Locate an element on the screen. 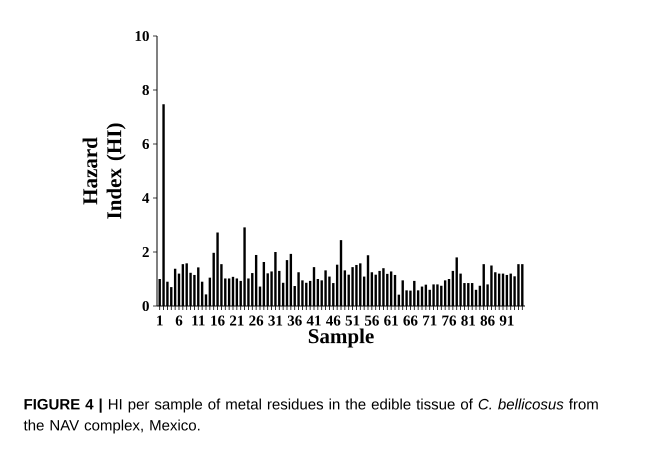 The height and width of the screenshot is (459, 651). y-tick-label: 6 is located at coordinates (146, 144).